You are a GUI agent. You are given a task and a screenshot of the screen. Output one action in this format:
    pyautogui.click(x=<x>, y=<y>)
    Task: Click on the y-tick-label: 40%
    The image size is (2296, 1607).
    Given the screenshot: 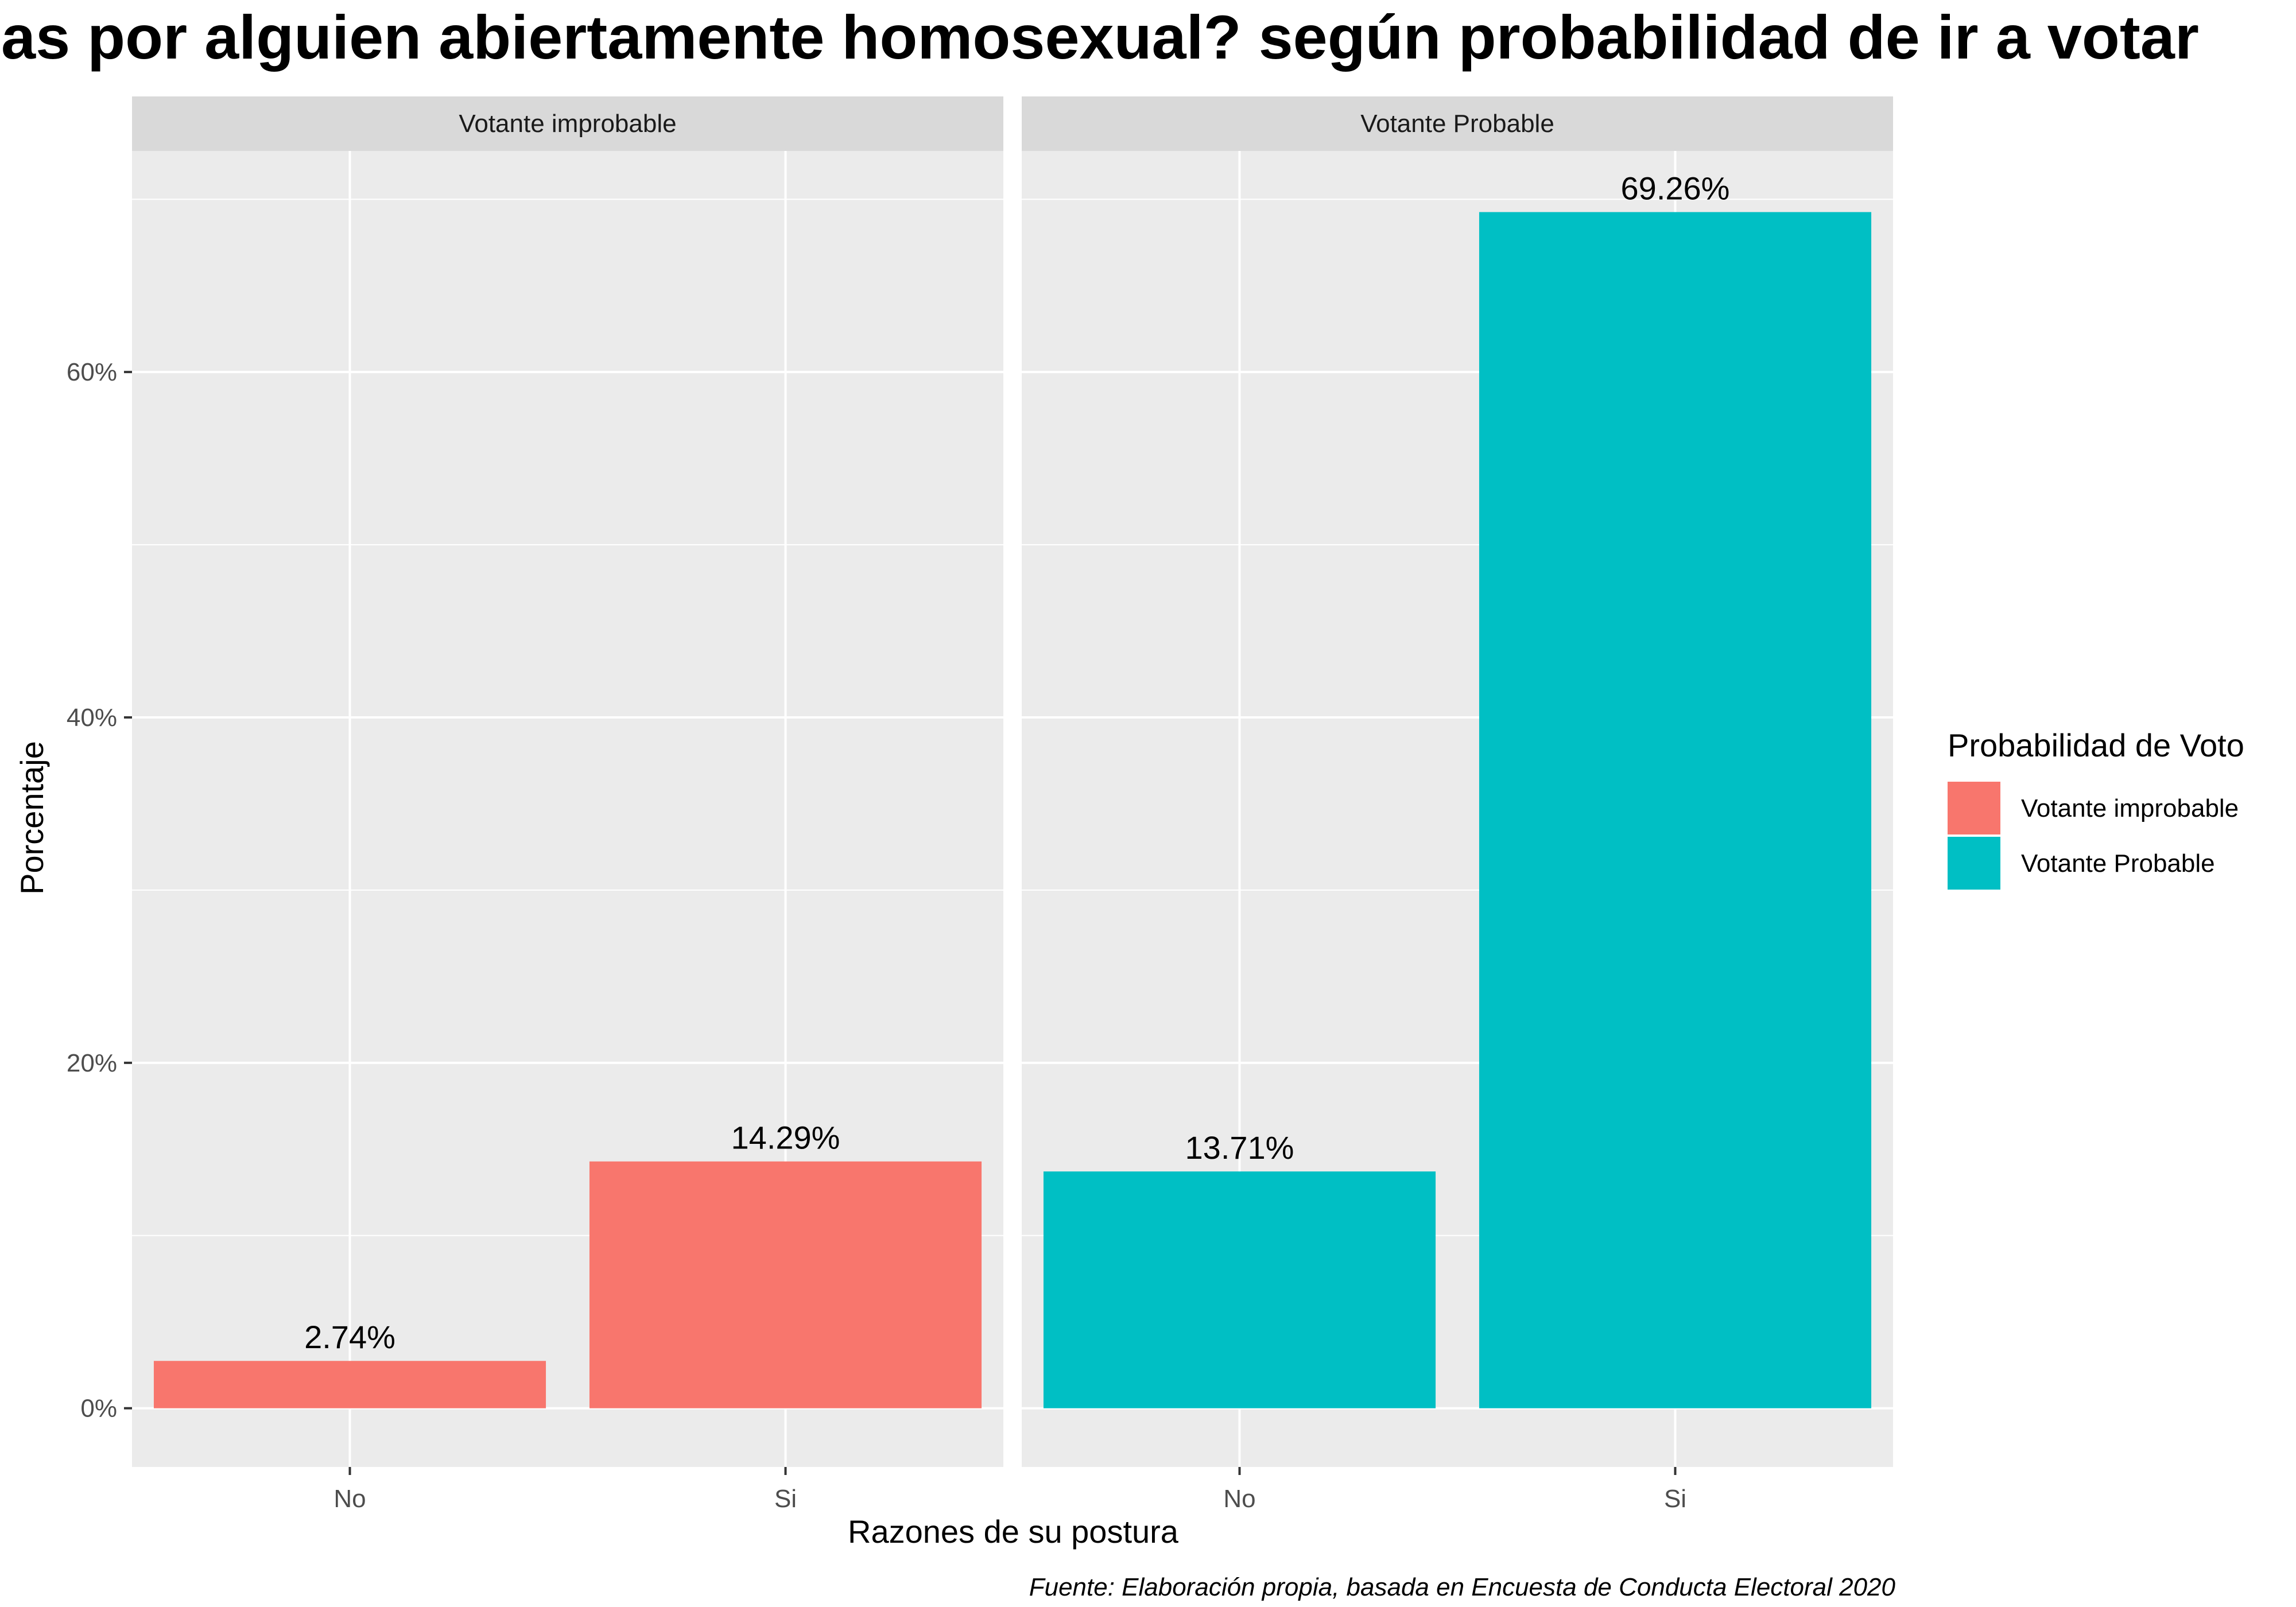 What is the action you would take?
    pyautogui.click(x=92, y=718)
    